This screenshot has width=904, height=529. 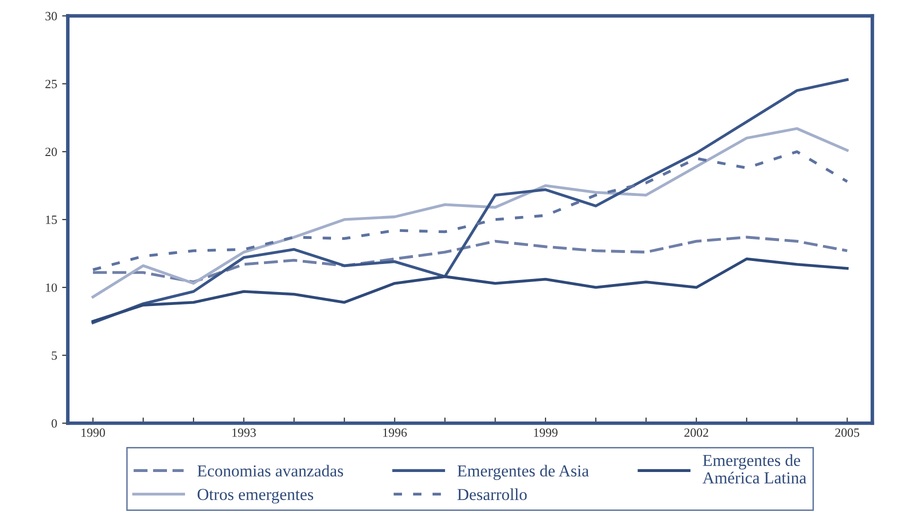 I want to click on x-tick-label: 1996, so click(x=395, y=432).